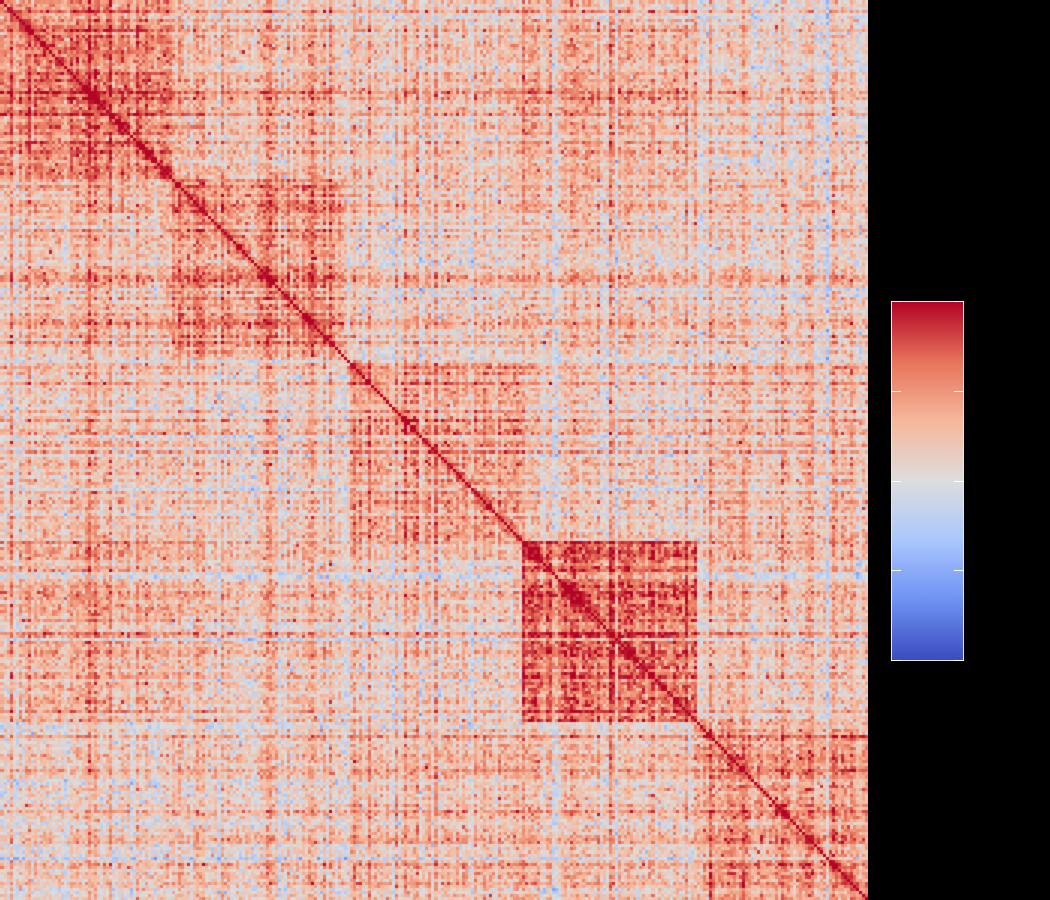  I want to click on colorbar, so click(927, 481).